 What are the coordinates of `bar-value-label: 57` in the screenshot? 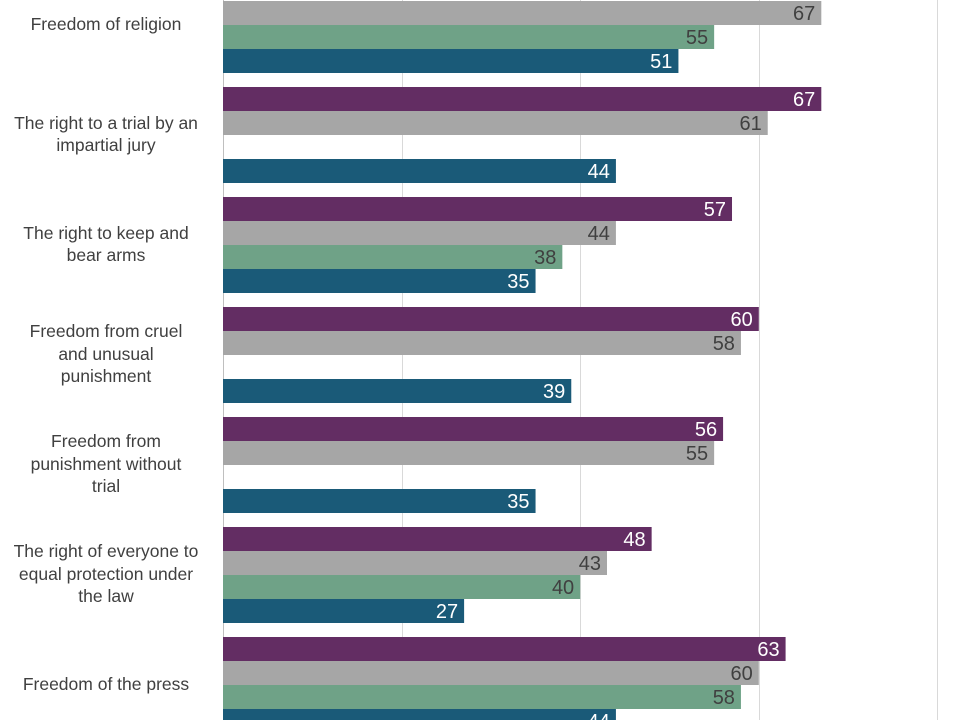 It's located at (715, 210).